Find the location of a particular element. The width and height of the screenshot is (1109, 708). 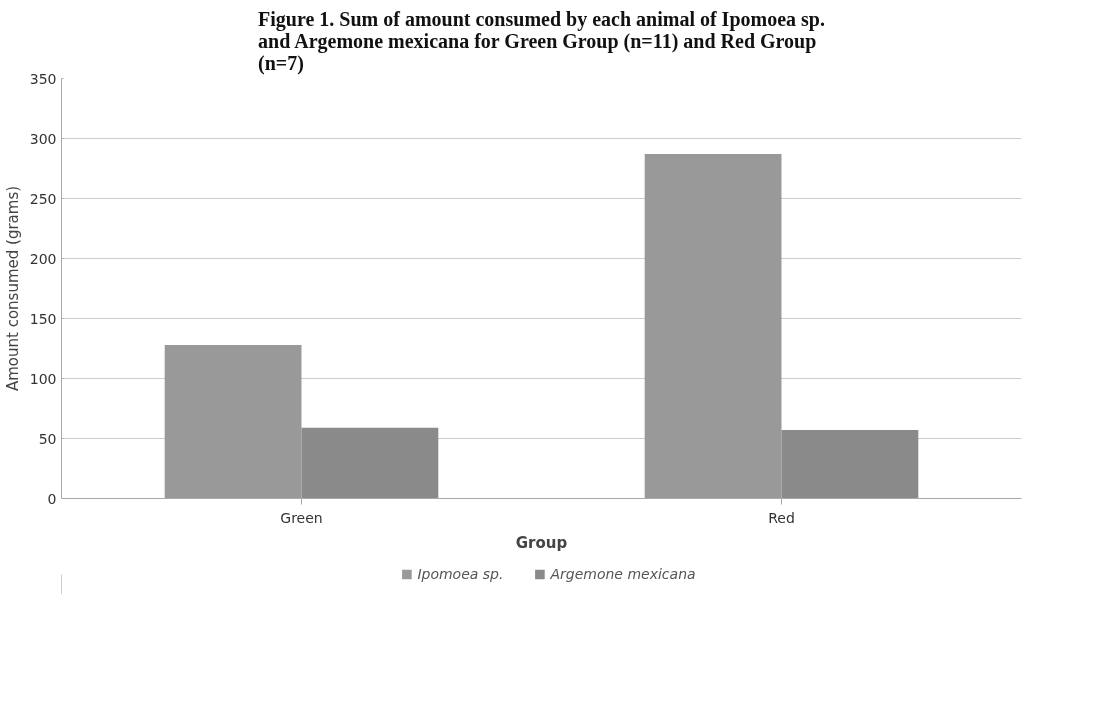

legend-label: Argemone mexicana is located at coordinates (623, 574).